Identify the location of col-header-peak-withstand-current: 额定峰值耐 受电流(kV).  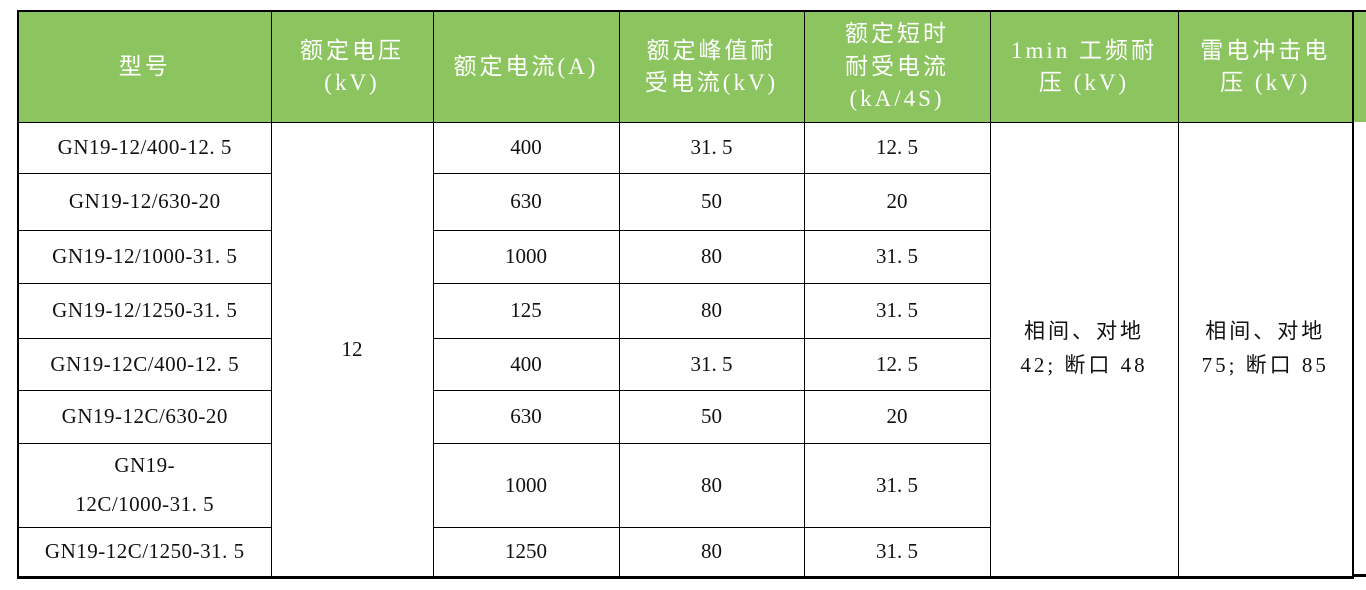
(711, 66).